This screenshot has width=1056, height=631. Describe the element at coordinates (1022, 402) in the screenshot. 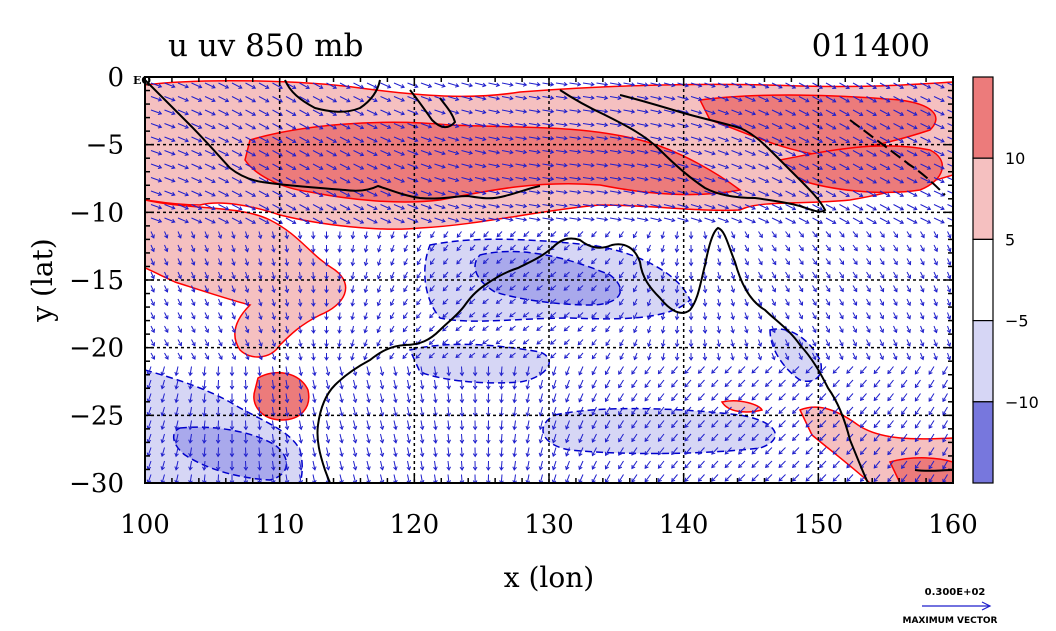

I see `colorbar-label: −10` at that location.